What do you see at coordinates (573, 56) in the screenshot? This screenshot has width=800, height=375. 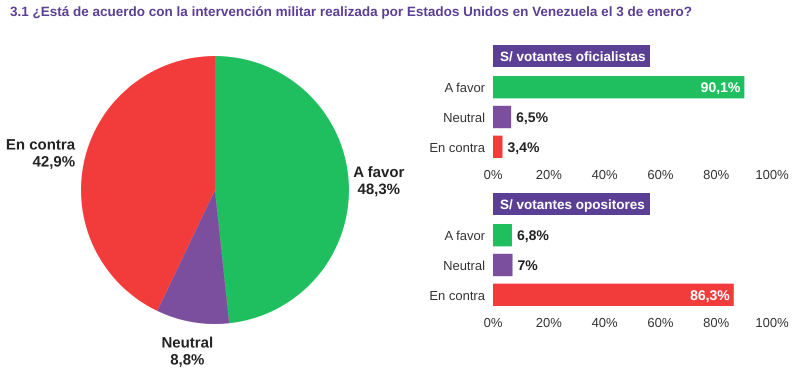 I see `chart-title: S/ votantes oficialistas` at bounding box center [573, 56].